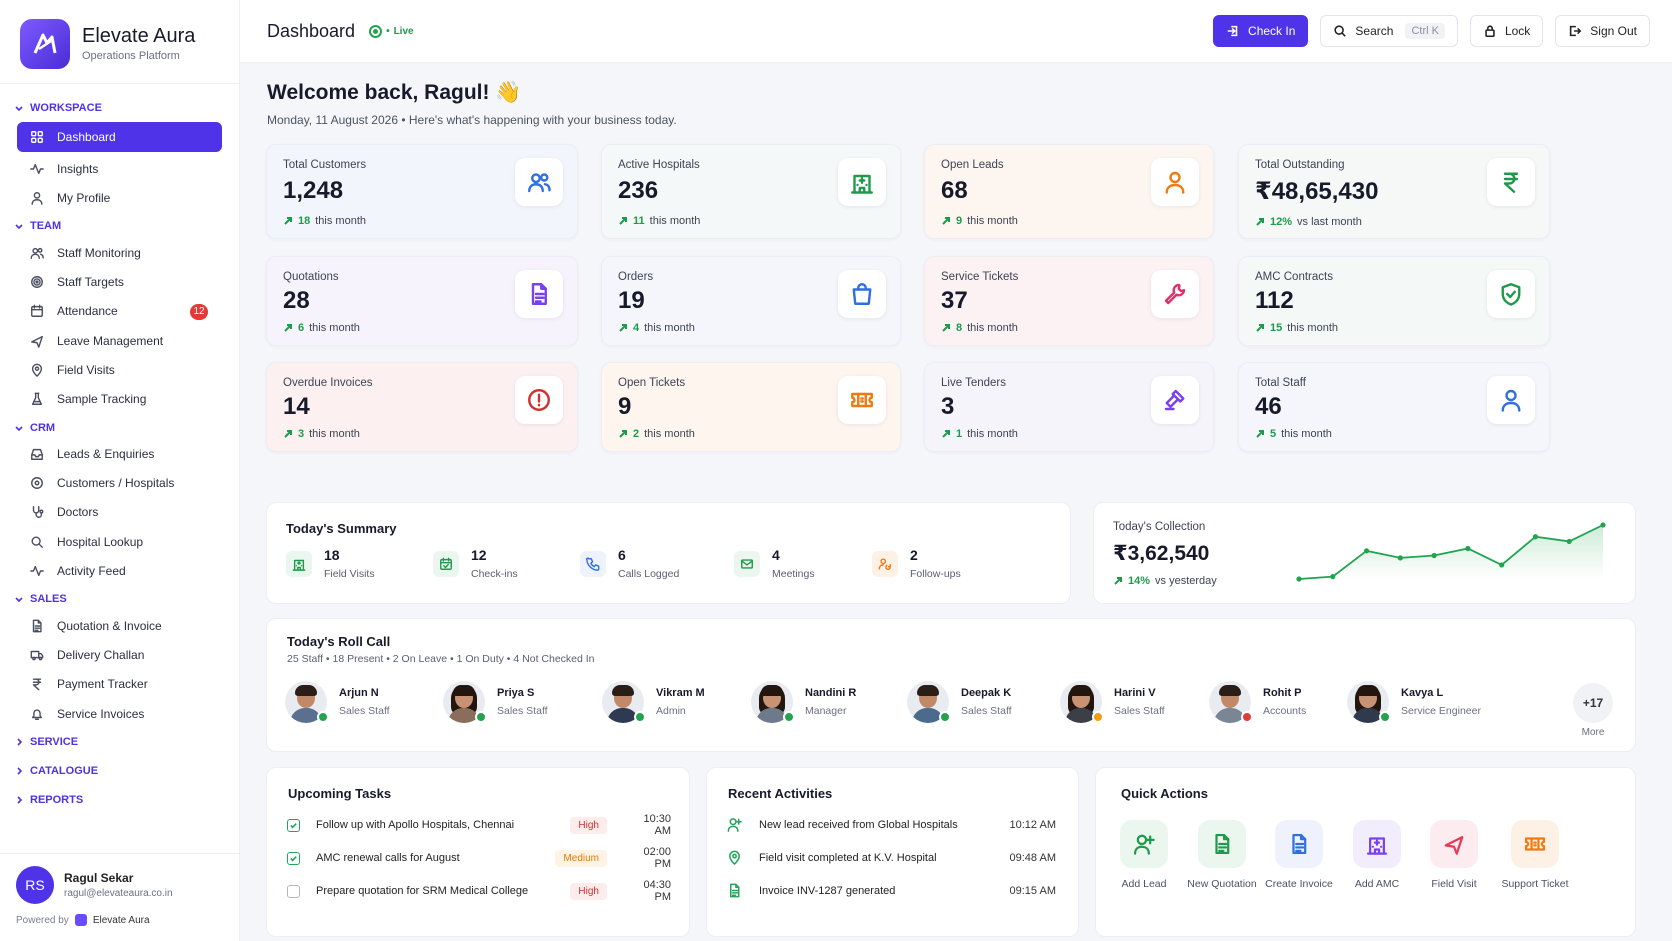 This screenshot has width=1672, height=941. Describe the element at coordinates (1144, 855) in the screenshot. I see `quick-action-add-lead: Add Lead` at that location.